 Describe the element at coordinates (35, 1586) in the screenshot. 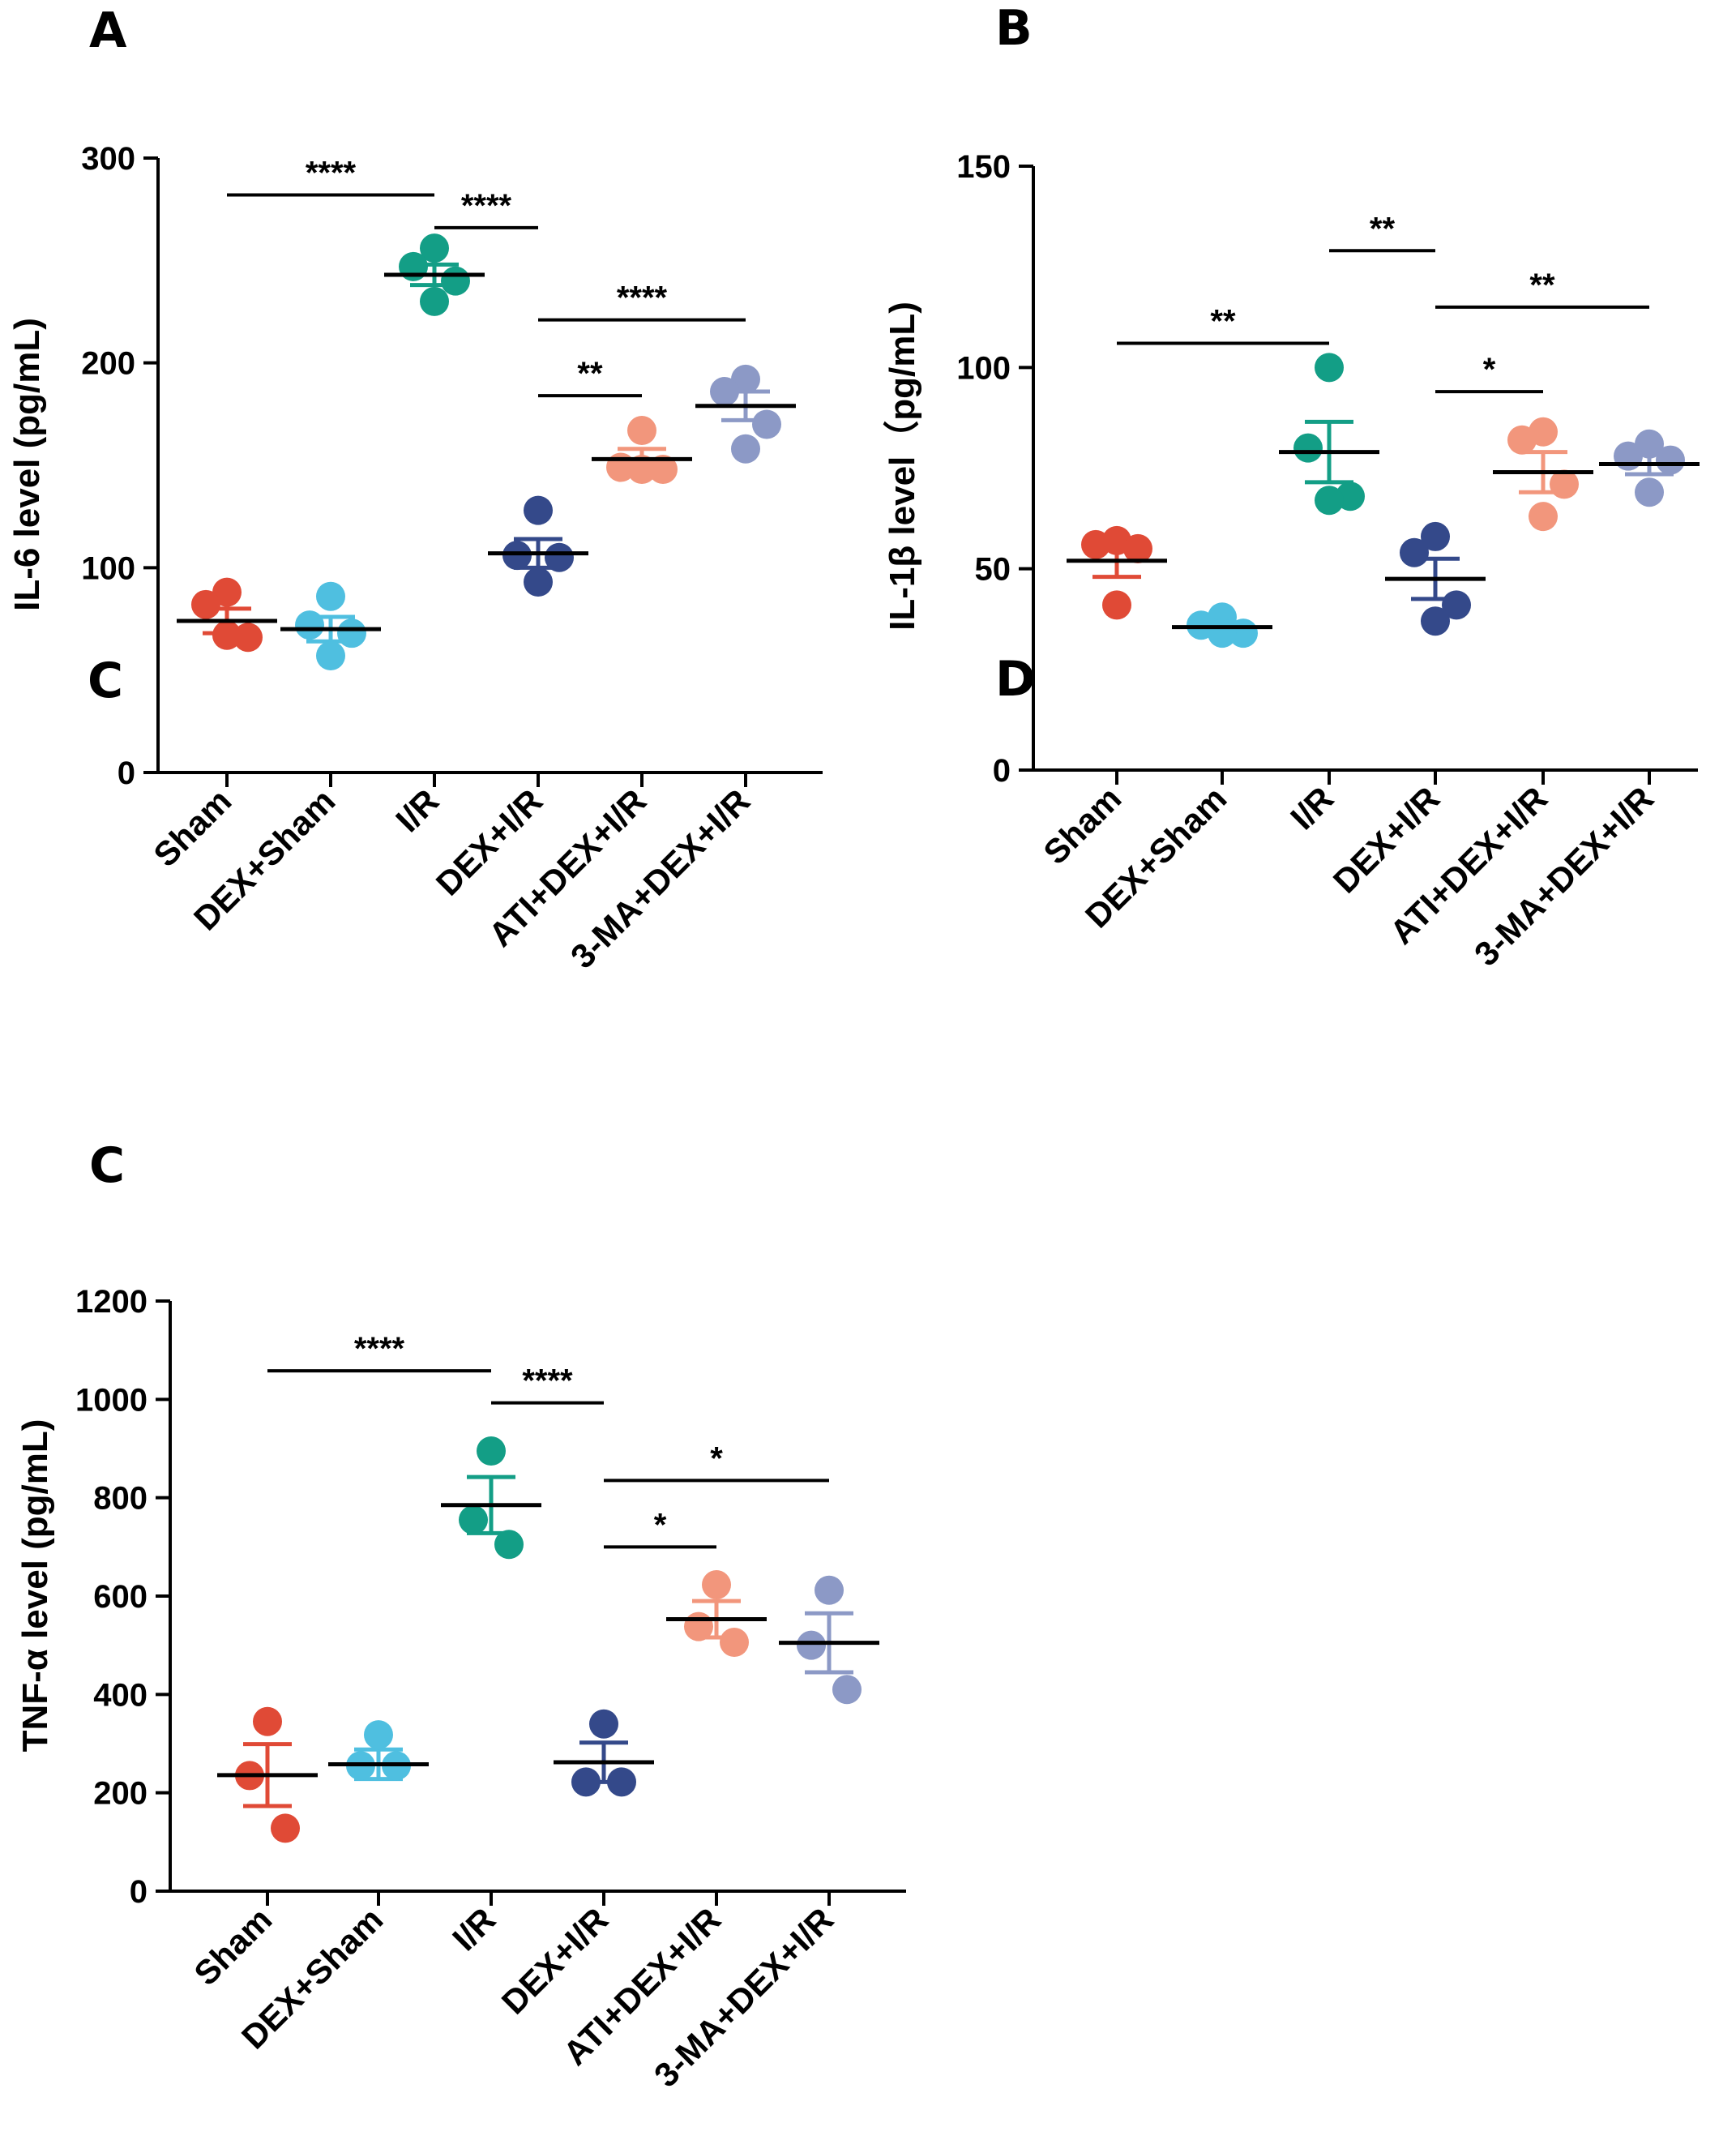

I see `y-axis-title: TNF-α level (pg/mL)` at that location.